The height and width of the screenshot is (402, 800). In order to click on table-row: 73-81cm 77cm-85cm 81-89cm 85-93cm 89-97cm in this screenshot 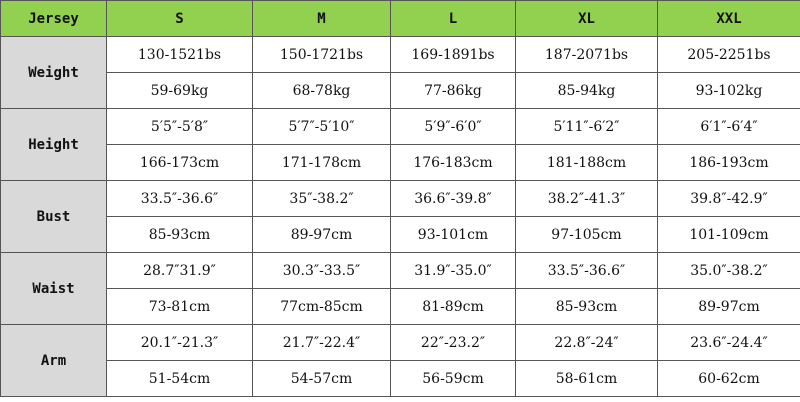, I will do `click(400, 306)`.